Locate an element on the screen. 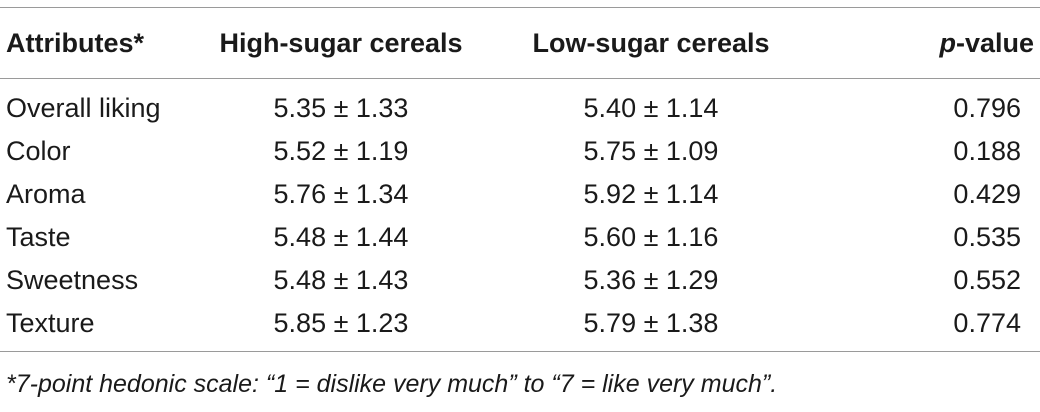 The image size is (1040, 412). cell-attribute: Aroma is located at coordinates (46, 194).